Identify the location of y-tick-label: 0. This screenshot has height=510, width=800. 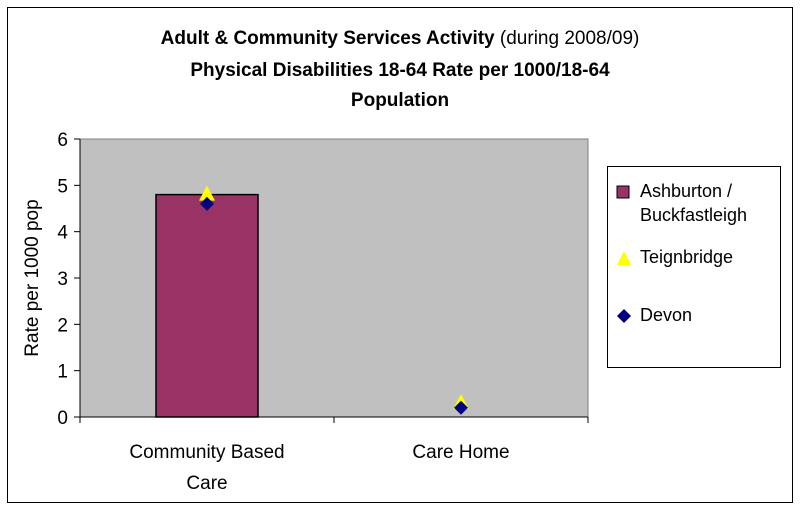
(62, 418).